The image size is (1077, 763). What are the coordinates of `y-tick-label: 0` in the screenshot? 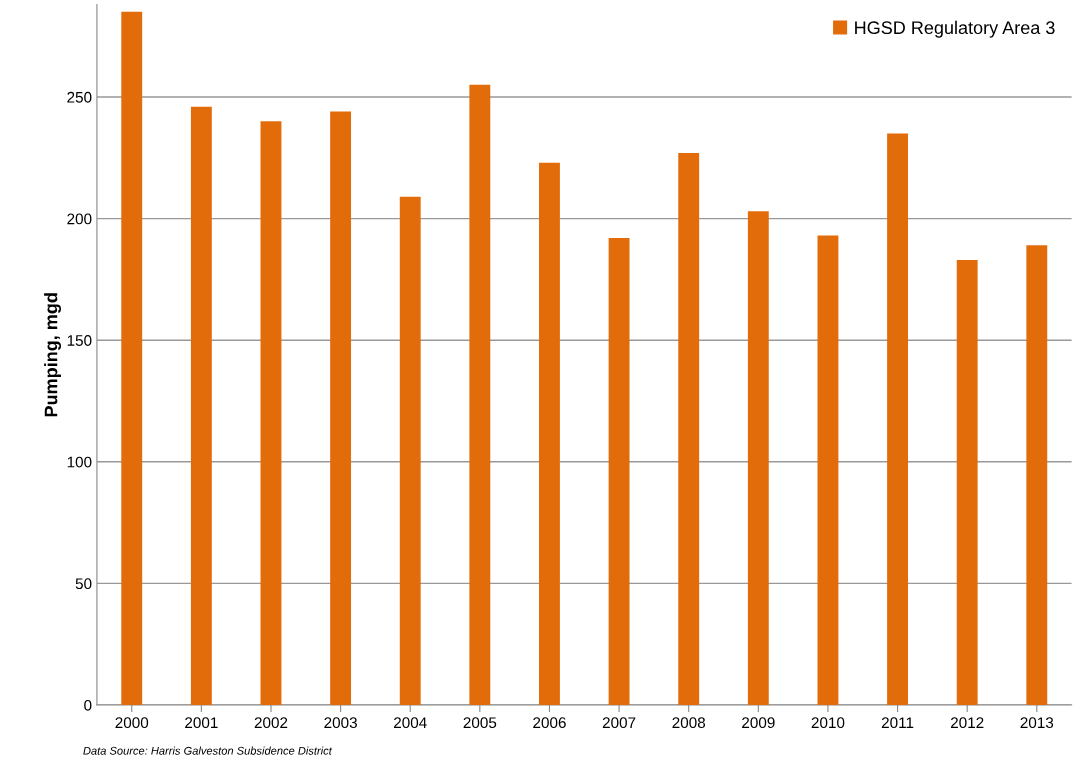 It's located at (88, 705).